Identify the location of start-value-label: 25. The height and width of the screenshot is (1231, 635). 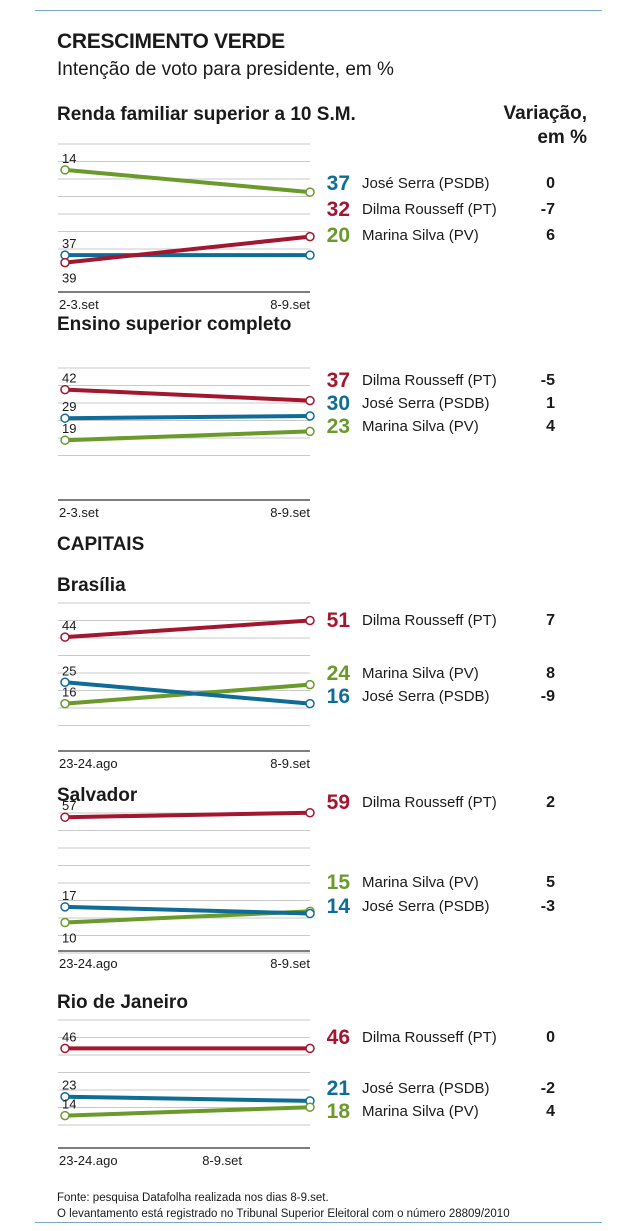
(69, 670).